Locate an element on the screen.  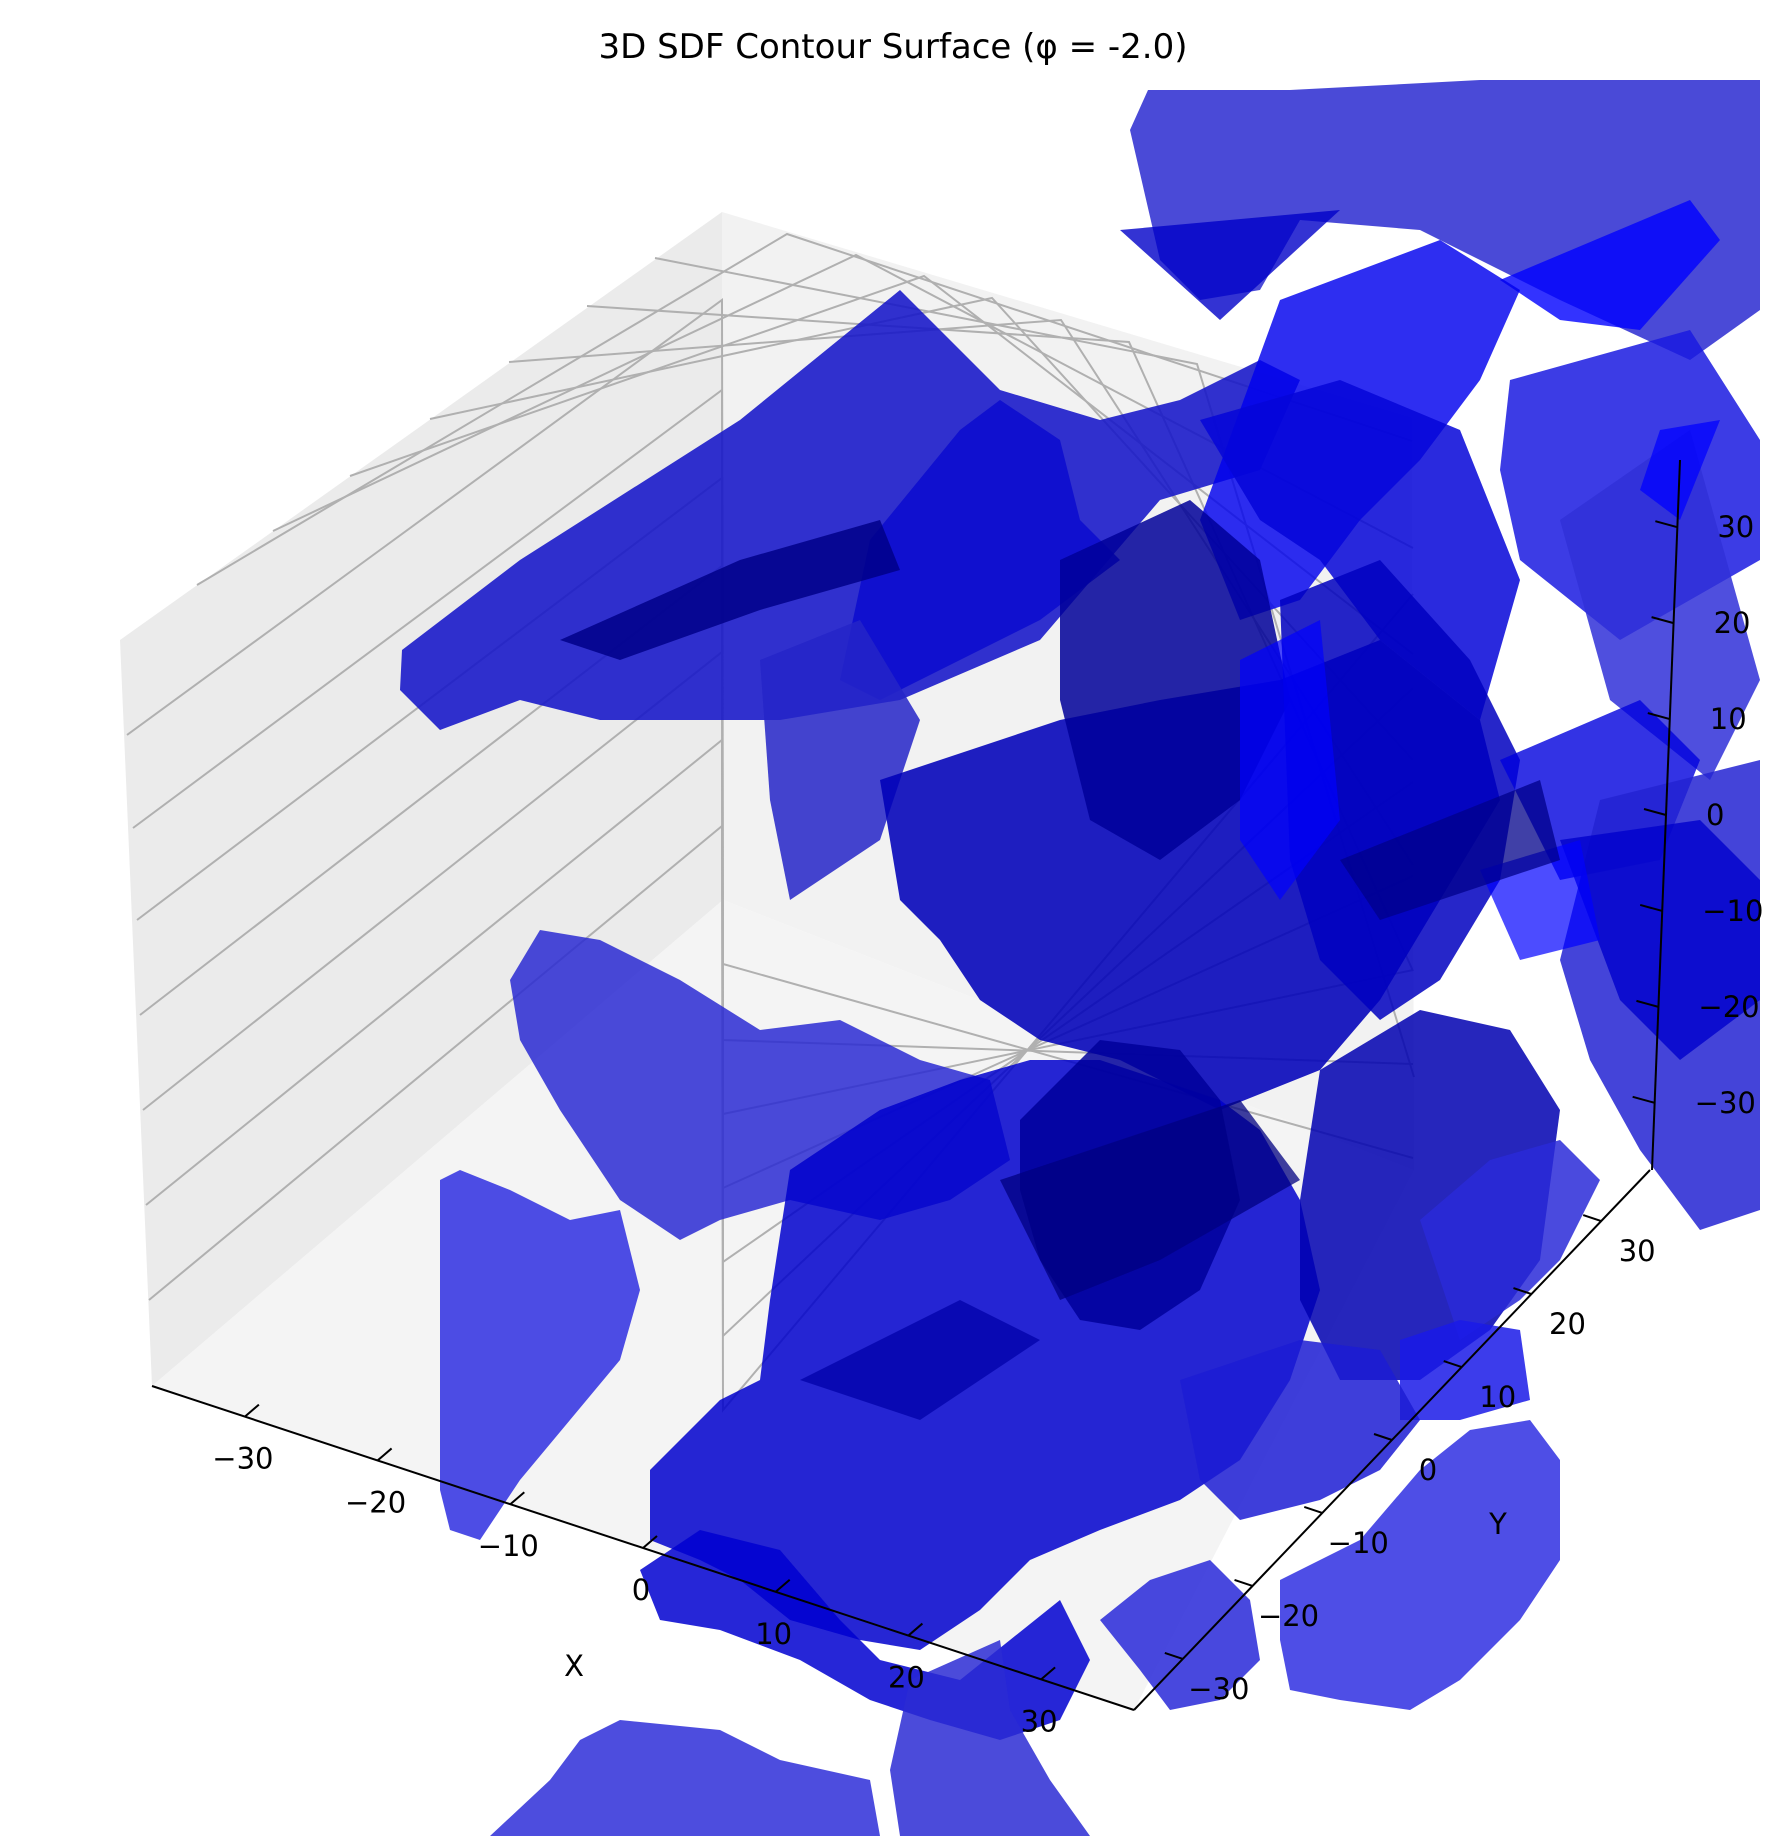
y-ticks: −30 −20 −10 0 10 20 30 is located at coordinates (1410, 1460).